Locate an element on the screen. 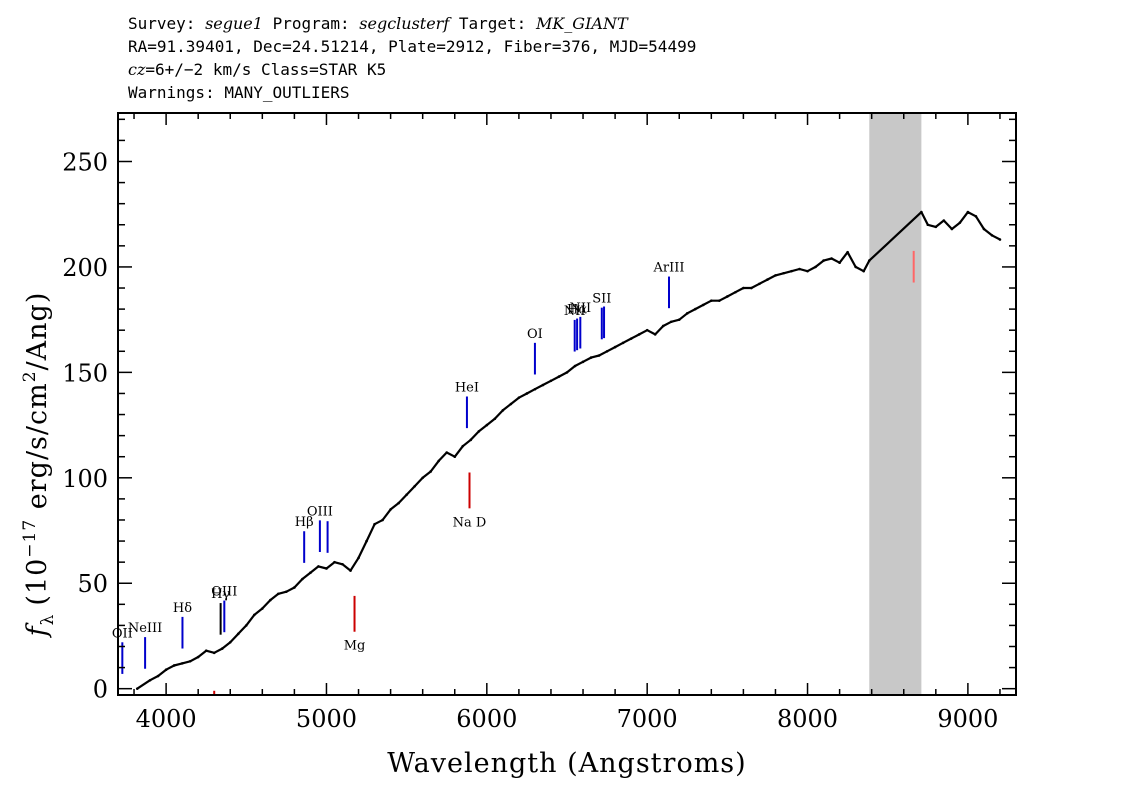 The image size is (1134, 810). masked-region is located at coordinates (895, 404).